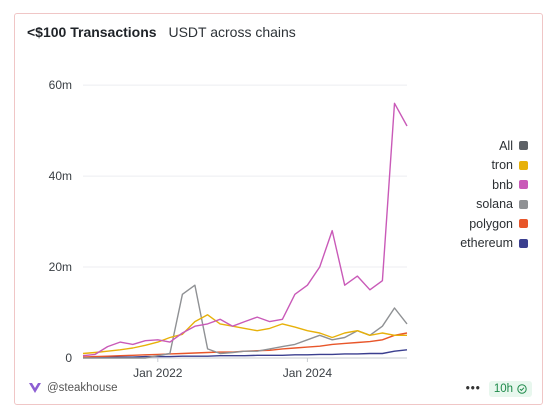 Image resolution: width=558 pixels, height=416 pixels. Describe the element at coordinates (494, 146) in the screenshot. I see `legend-item-All: All` at that location.